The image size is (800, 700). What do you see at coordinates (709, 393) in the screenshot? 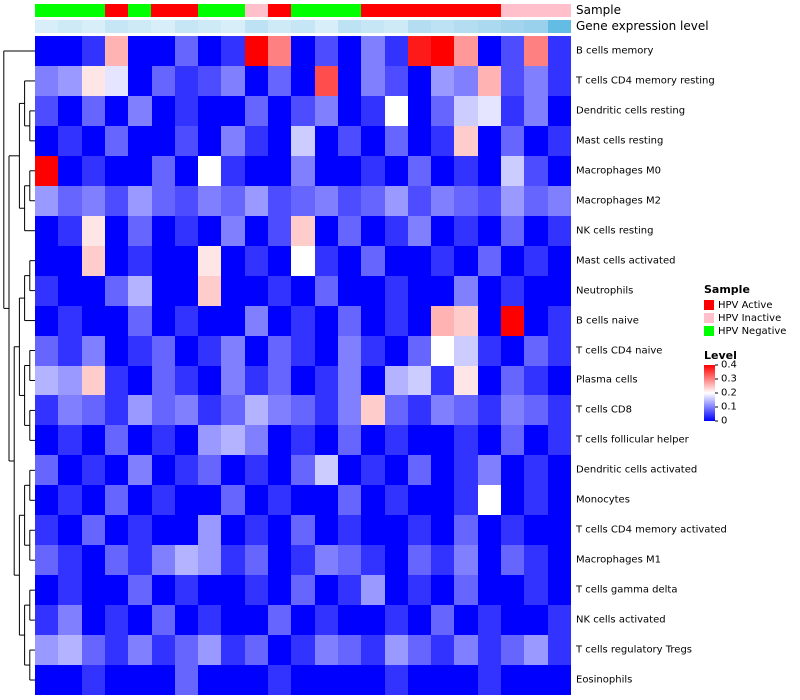
I see `level-colorbar` at bounding box center [709, 393].